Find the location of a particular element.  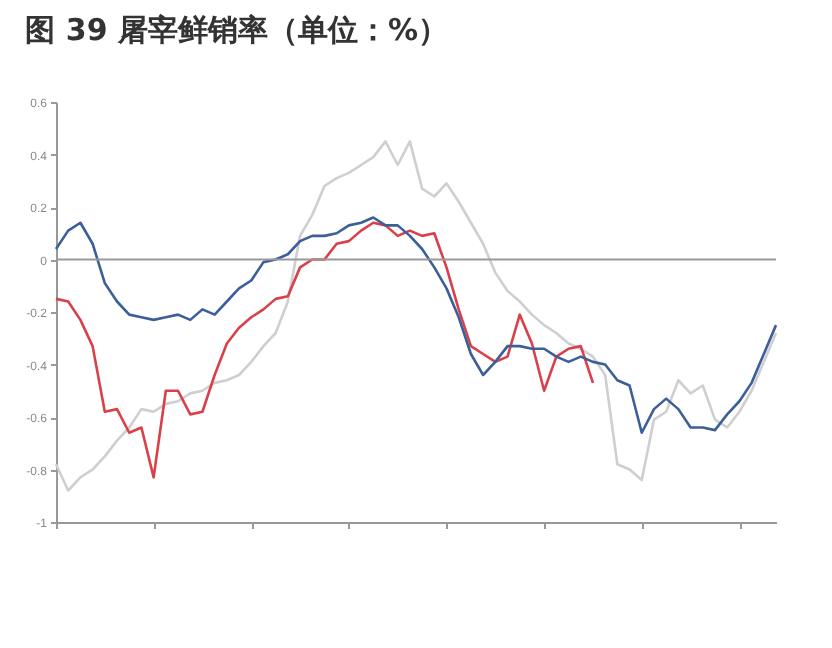

chart-title: 图 39 屠宰鲜销率（单位：%） is located at coordinates (237, 30).